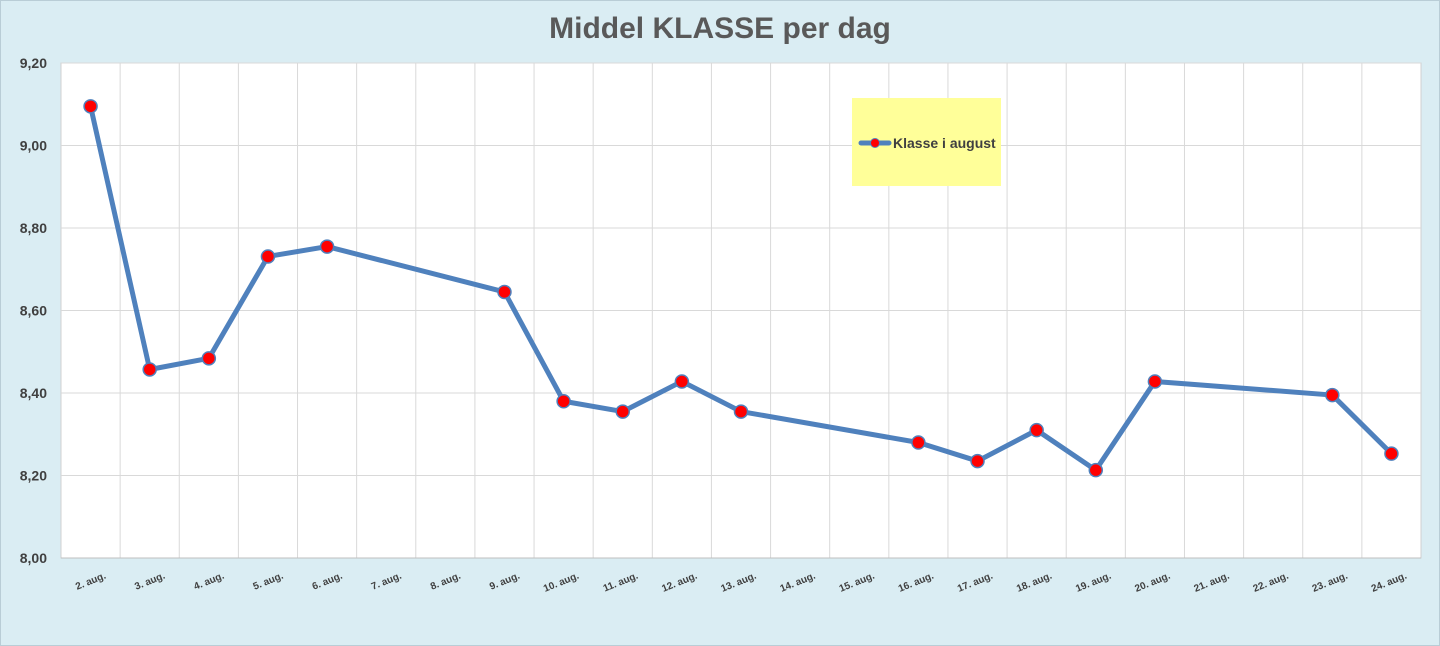  I want to click on x-tick-label: 15. aug., so click(857, 583).